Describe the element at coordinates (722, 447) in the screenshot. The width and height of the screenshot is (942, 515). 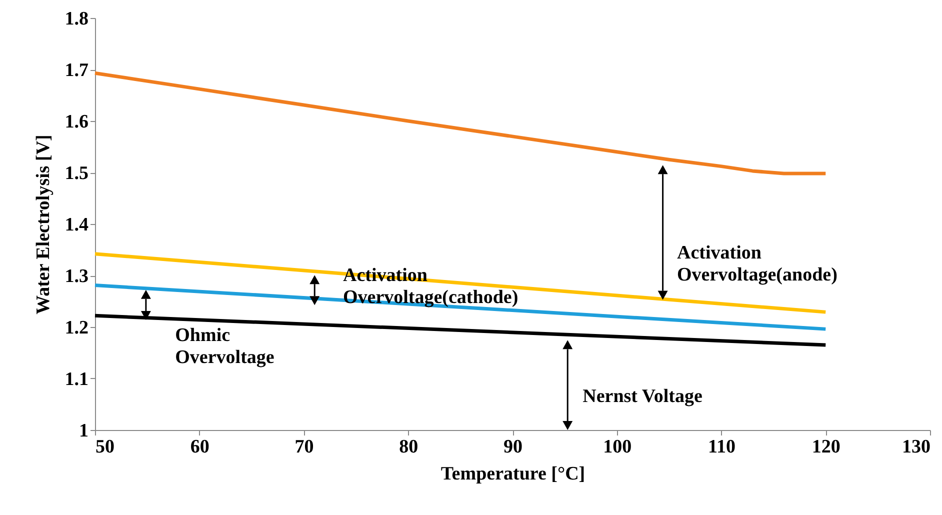
I see `x-tick-label: 110` at that location.